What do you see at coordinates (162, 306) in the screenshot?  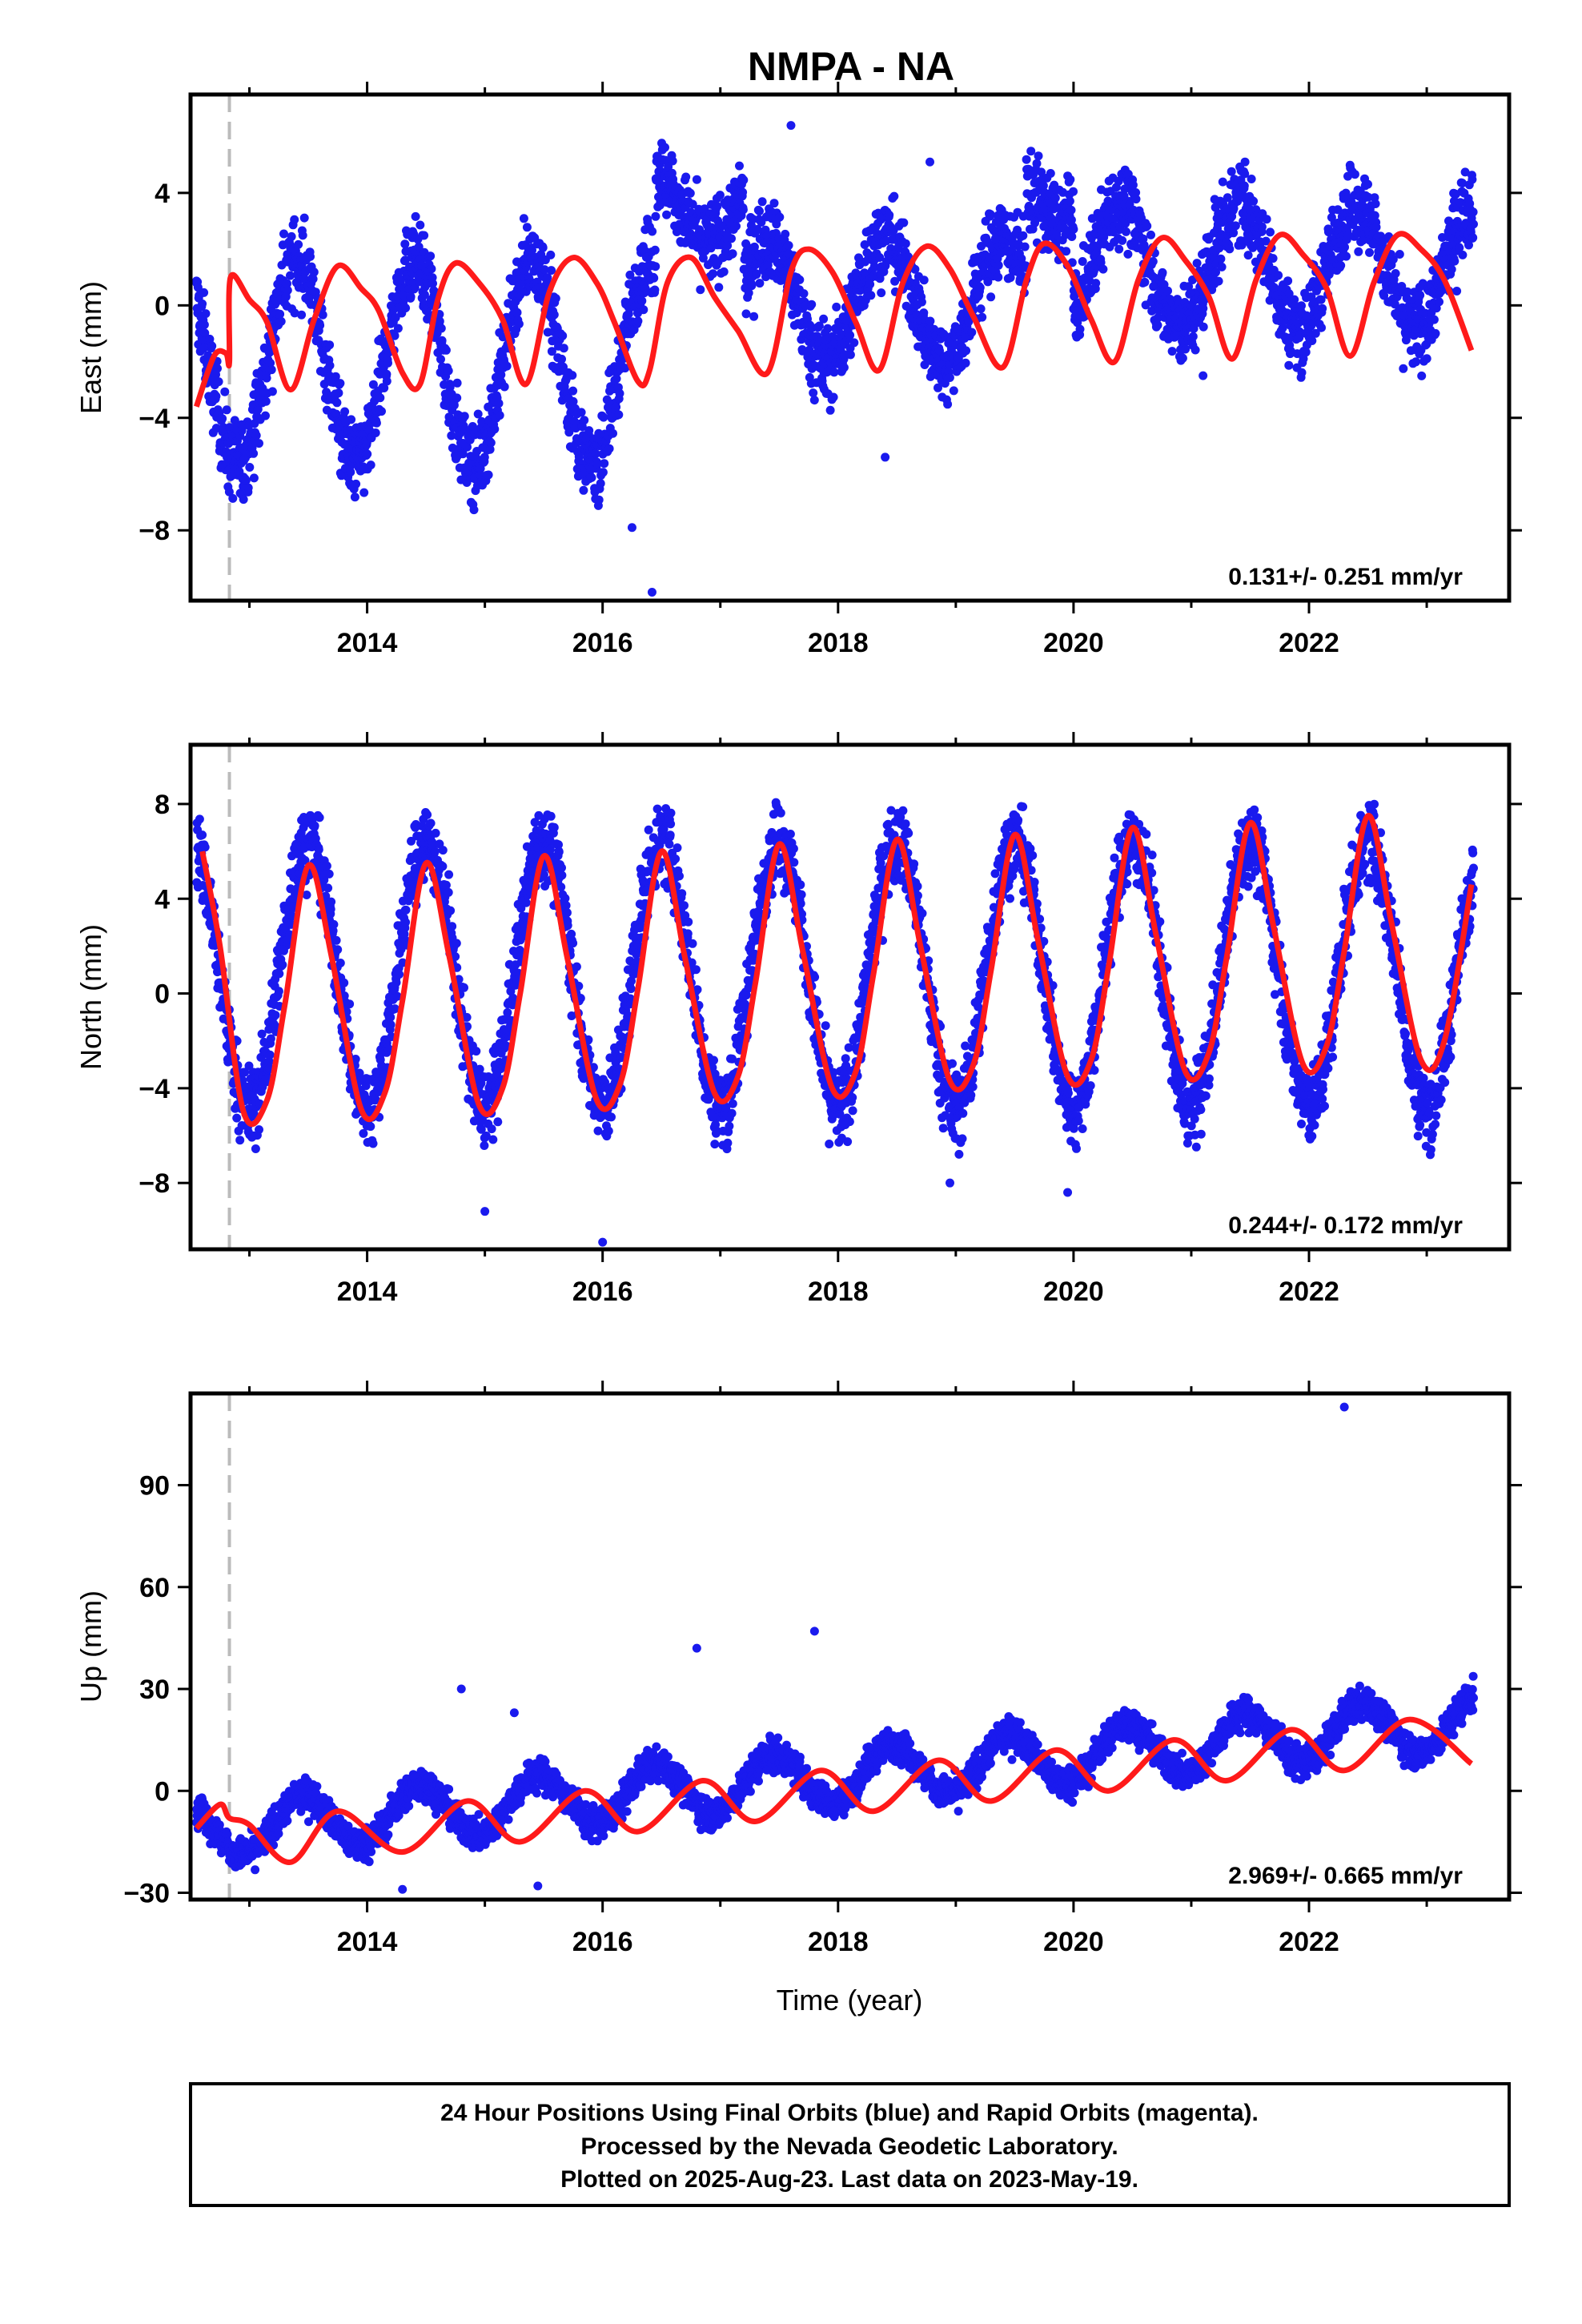 I see `east-y-tick-label: 0` at bounding box center [162, 306].